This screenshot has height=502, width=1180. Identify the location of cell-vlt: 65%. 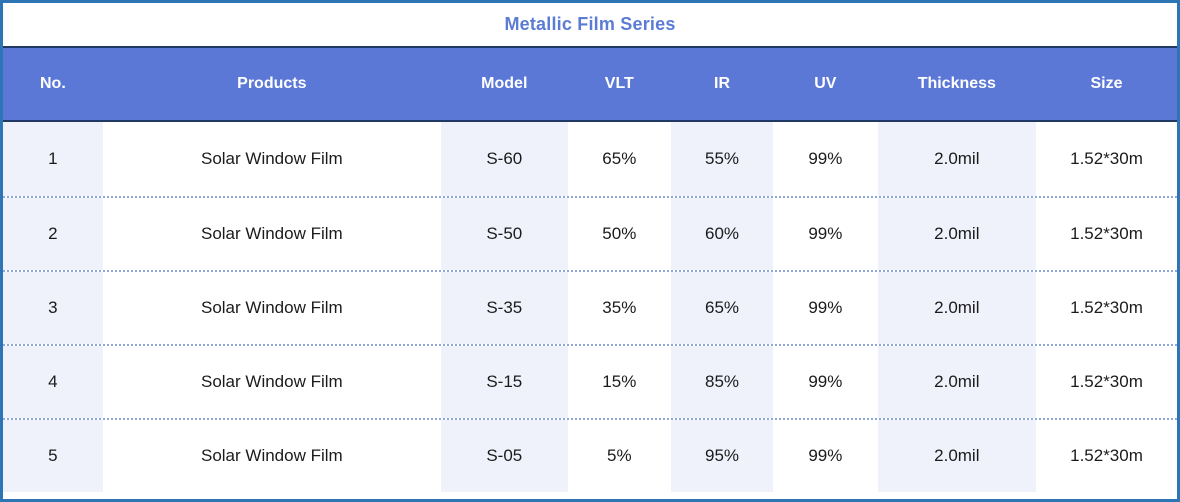
(619, 158).